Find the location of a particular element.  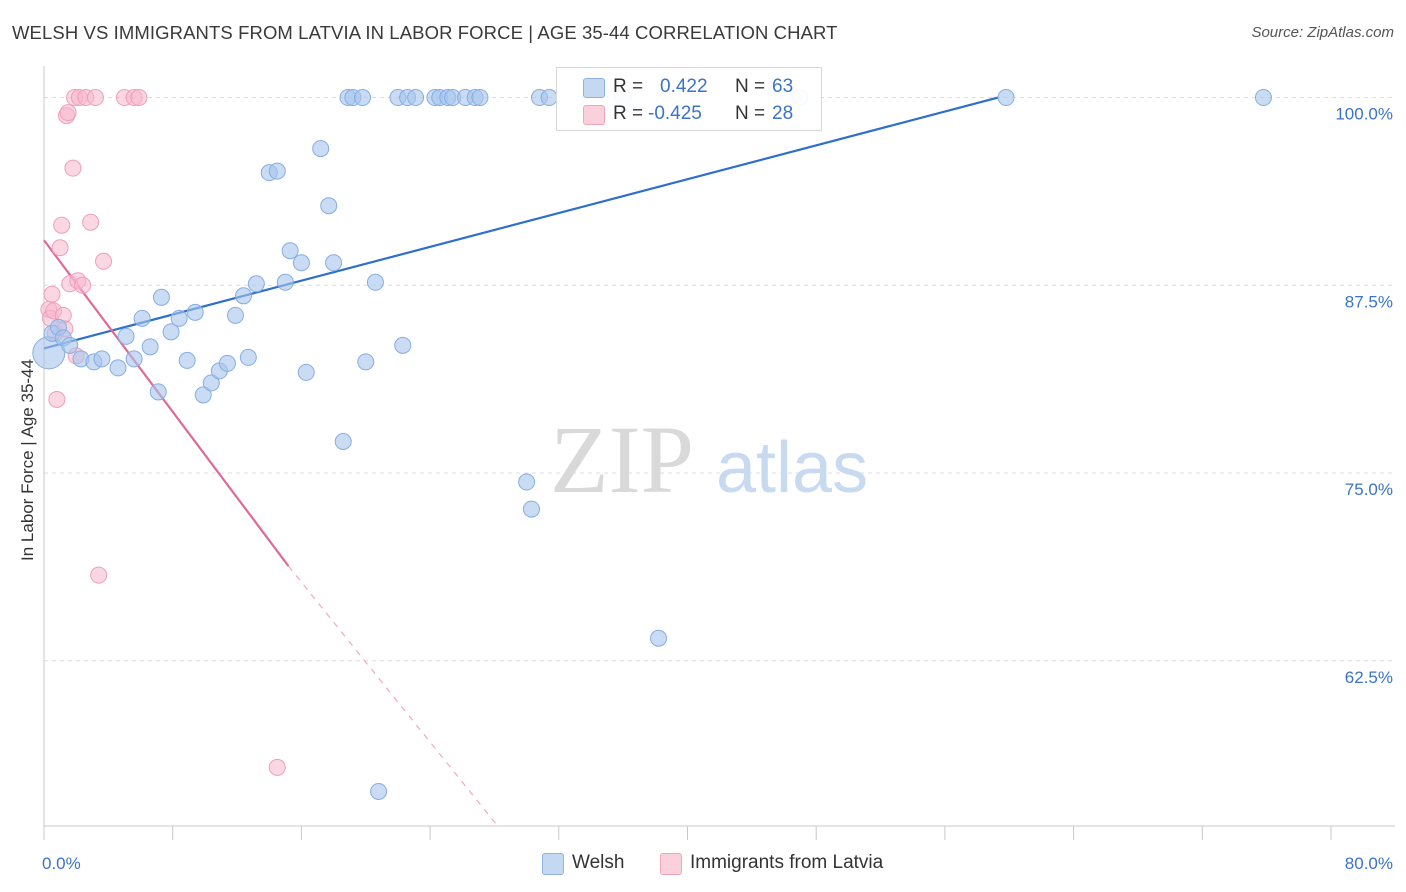

series-legend-welsh: Welsh is located at coordinates (583, 863).